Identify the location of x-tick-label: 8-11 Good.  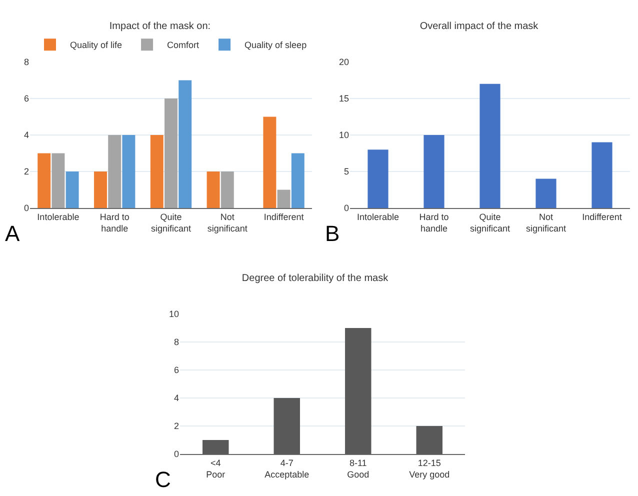
(358, 469).